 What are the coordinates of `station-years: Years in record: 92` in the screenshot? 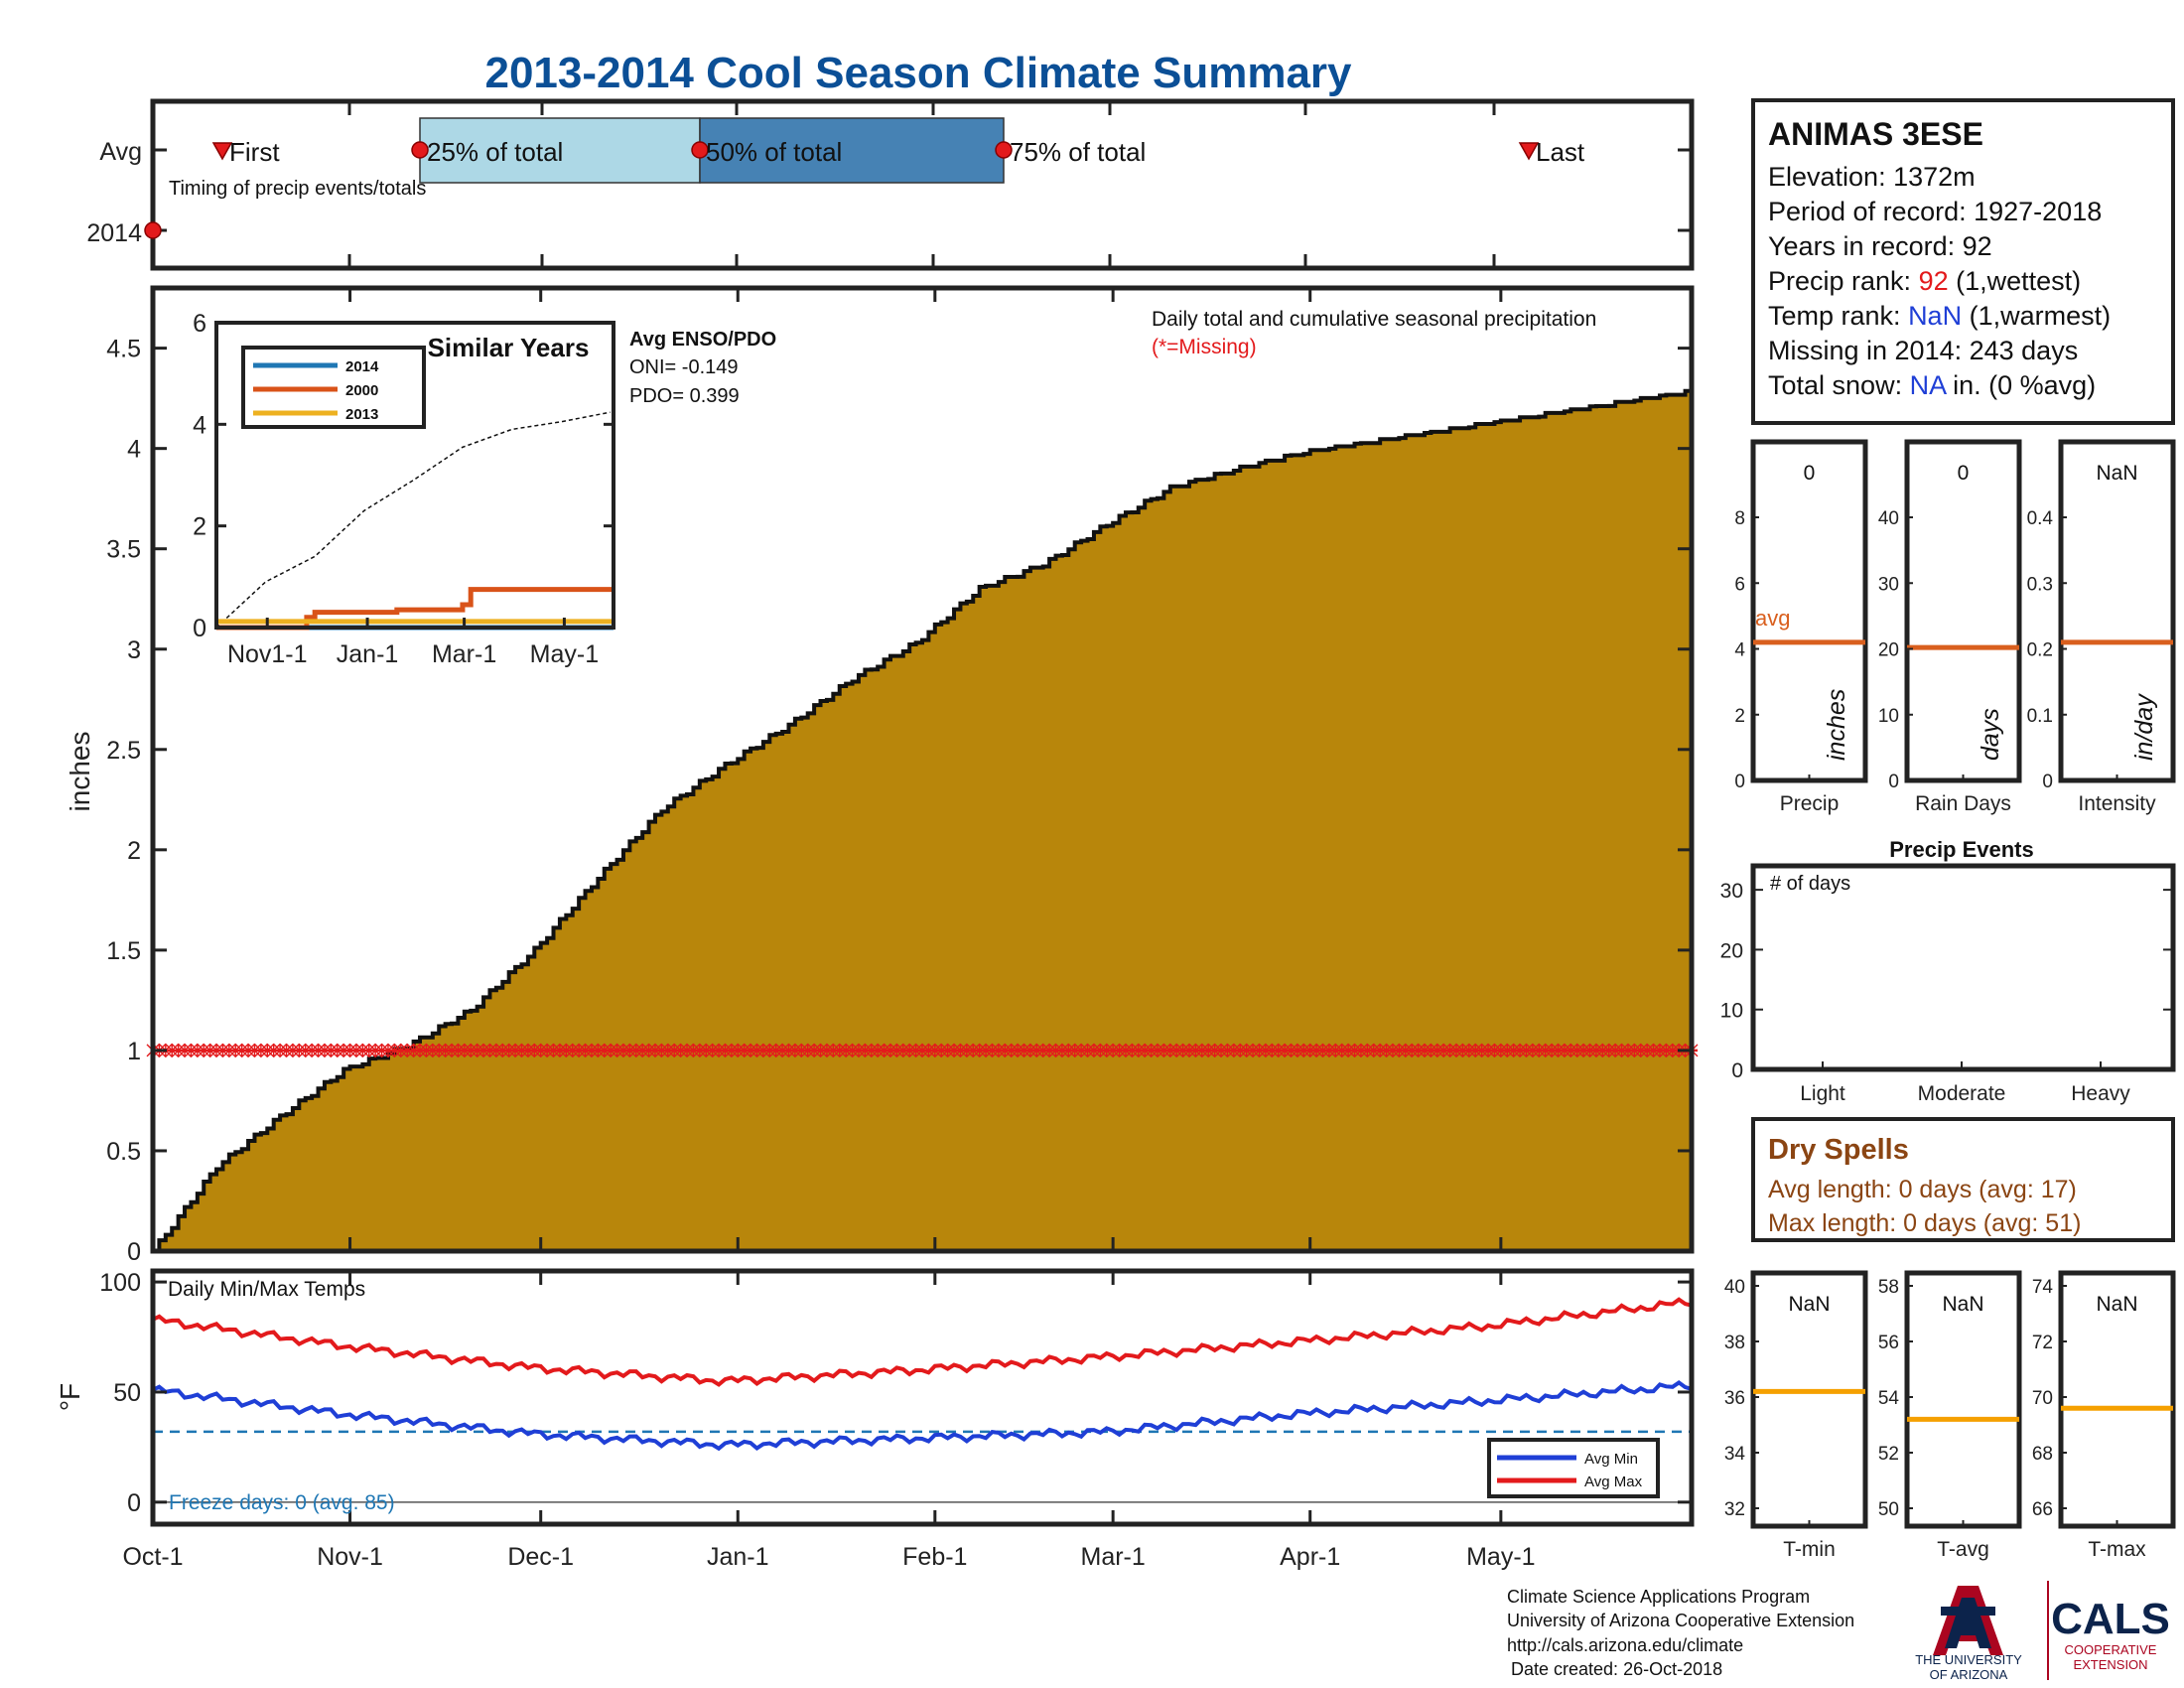 It's located at (1880, 246).